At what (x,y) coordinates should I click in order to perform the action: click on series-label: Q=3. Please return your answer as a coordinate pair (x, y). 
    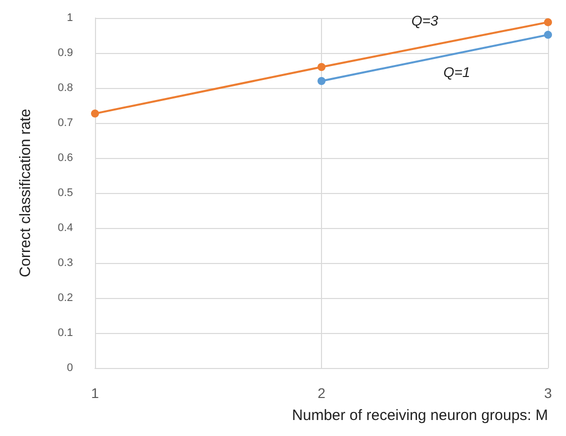
    Looking at the image, I should click on (424, 20).